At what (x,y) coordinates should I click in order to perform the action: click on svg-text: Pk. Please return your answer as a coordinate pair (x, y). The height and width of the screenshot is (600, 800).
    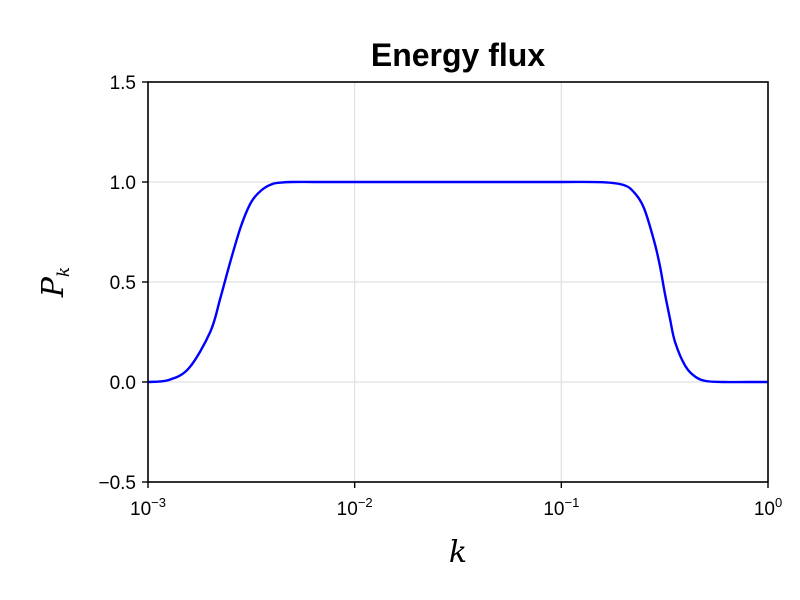
    Looking at the image, I should click on (55, 283).